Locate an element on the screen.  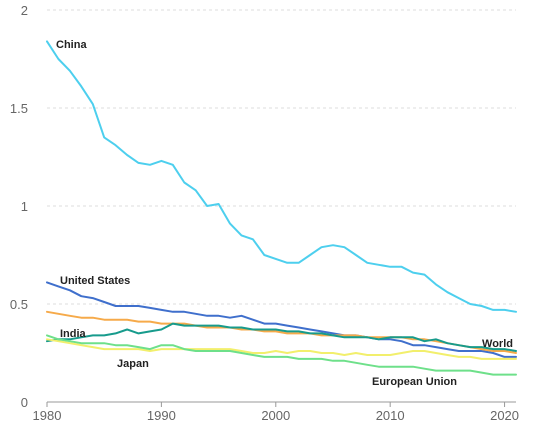
series-line-india is located at coordinates (281, 332).